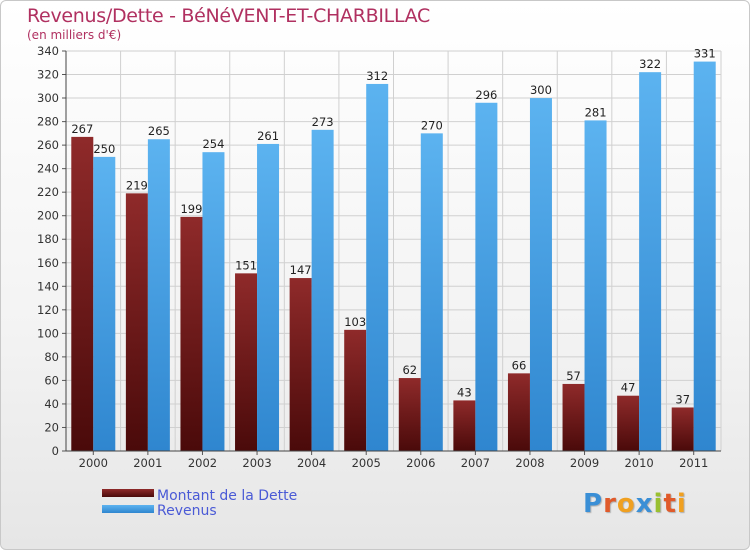  I want to click on legend-swatch-debt, so click(128, 493).